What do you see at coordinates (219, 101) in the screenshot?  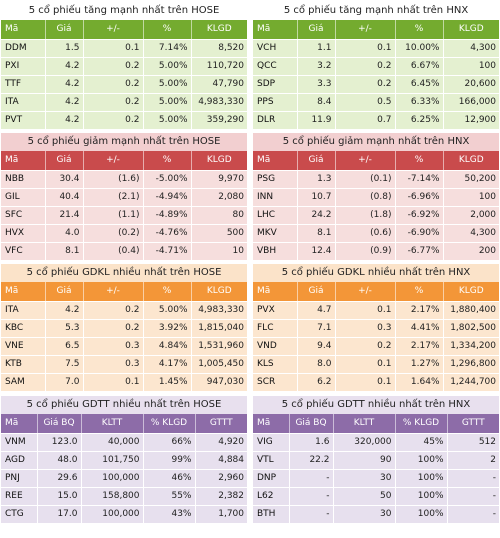 I see `value-cell: 4,983,330` at bounding box center [219, 101].